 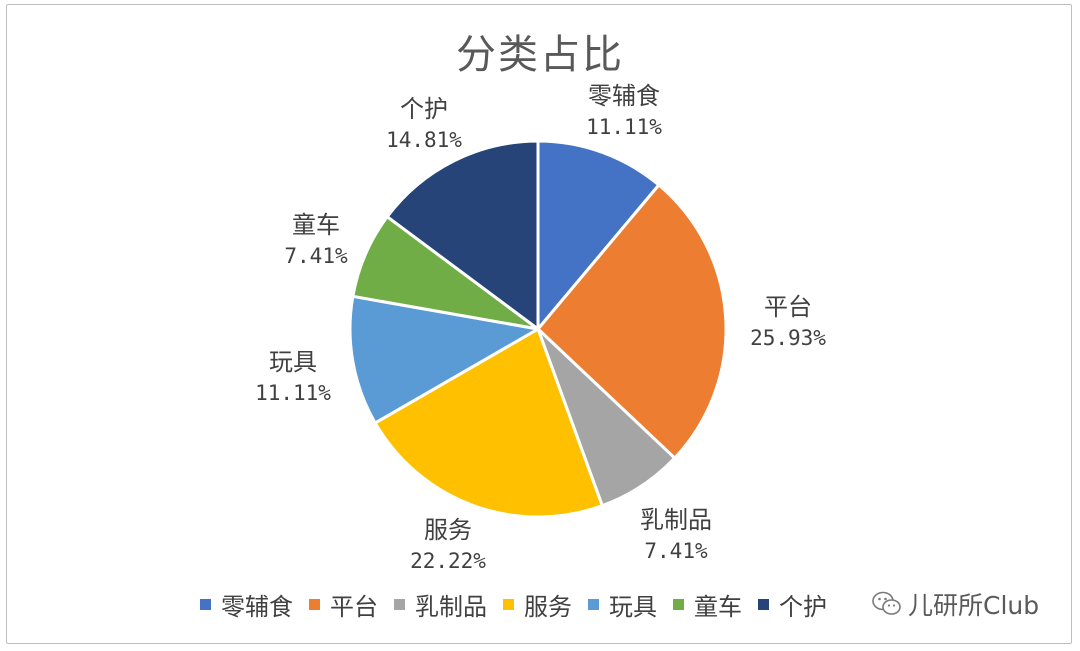 What do you see at coordinates (887, 604) in the screenshot?
I see `wechat-icon` at bounding box center [887, 604].